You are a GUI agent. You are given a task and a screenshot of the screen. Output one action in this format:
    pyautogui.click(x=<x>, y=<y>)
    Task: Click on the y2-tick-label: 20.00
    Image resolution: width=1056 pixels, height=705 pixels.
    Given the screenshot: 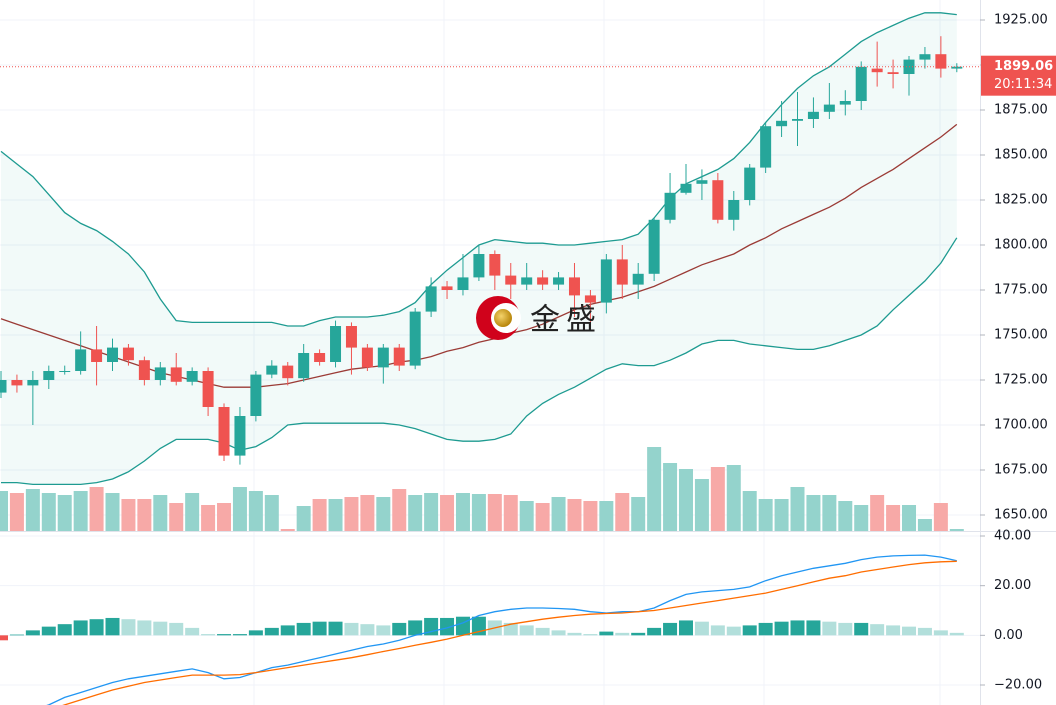 What is the action you would take?
    pyautogui.click(x=1012, y=585)
    